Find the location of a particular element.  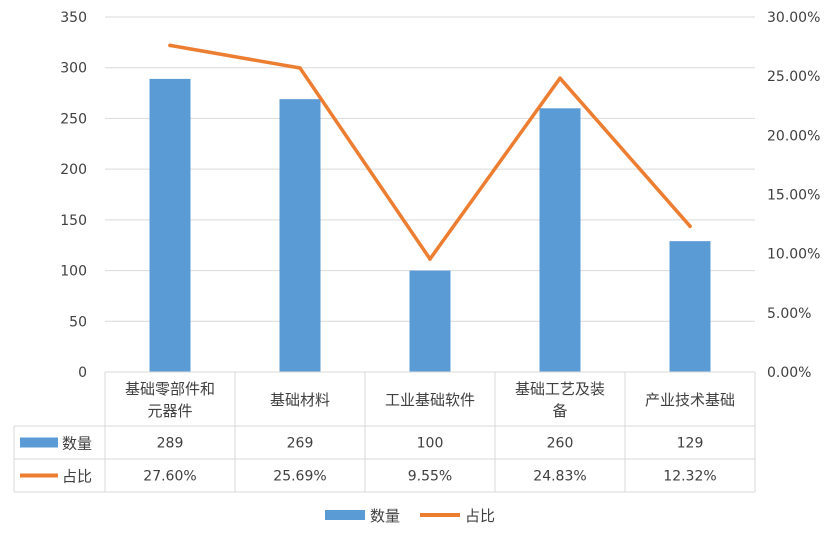

legend-key-bar is located at coordinates (345, 515).